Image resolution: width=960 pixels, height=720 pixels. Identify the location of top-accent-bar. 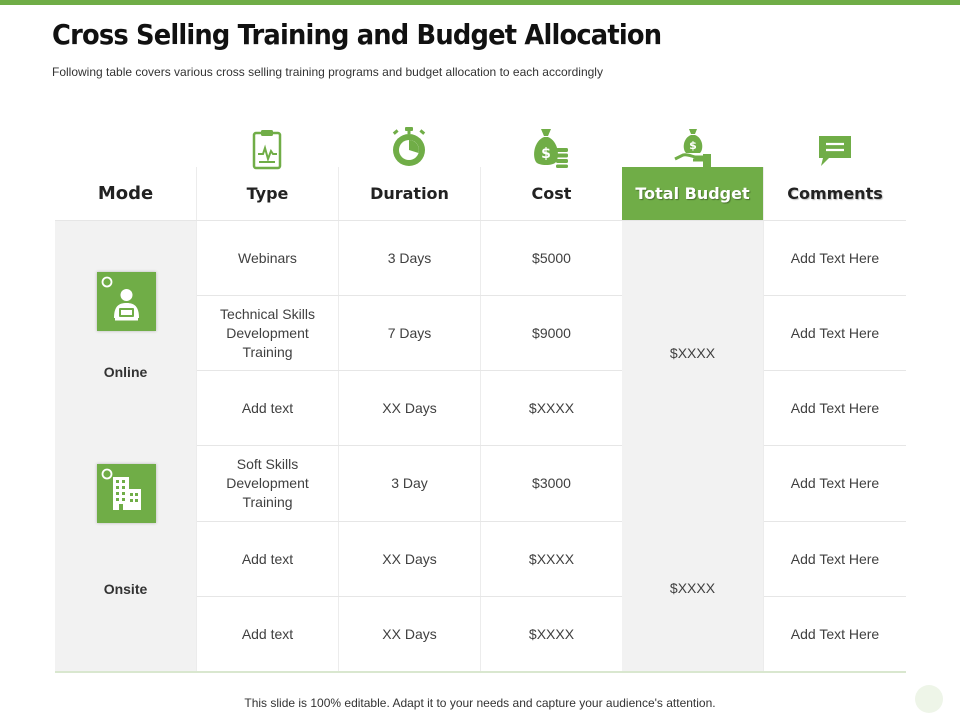
(480, 2).